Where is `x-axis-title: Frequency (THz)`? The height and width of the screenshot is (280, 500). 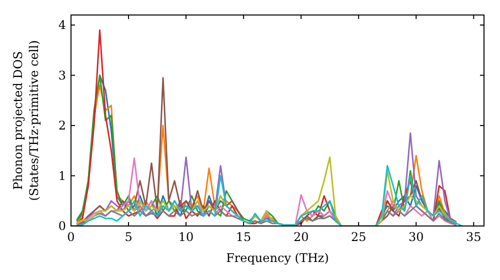
x-axis-title: Frequency (THz) is located at coordinates (277, 258).